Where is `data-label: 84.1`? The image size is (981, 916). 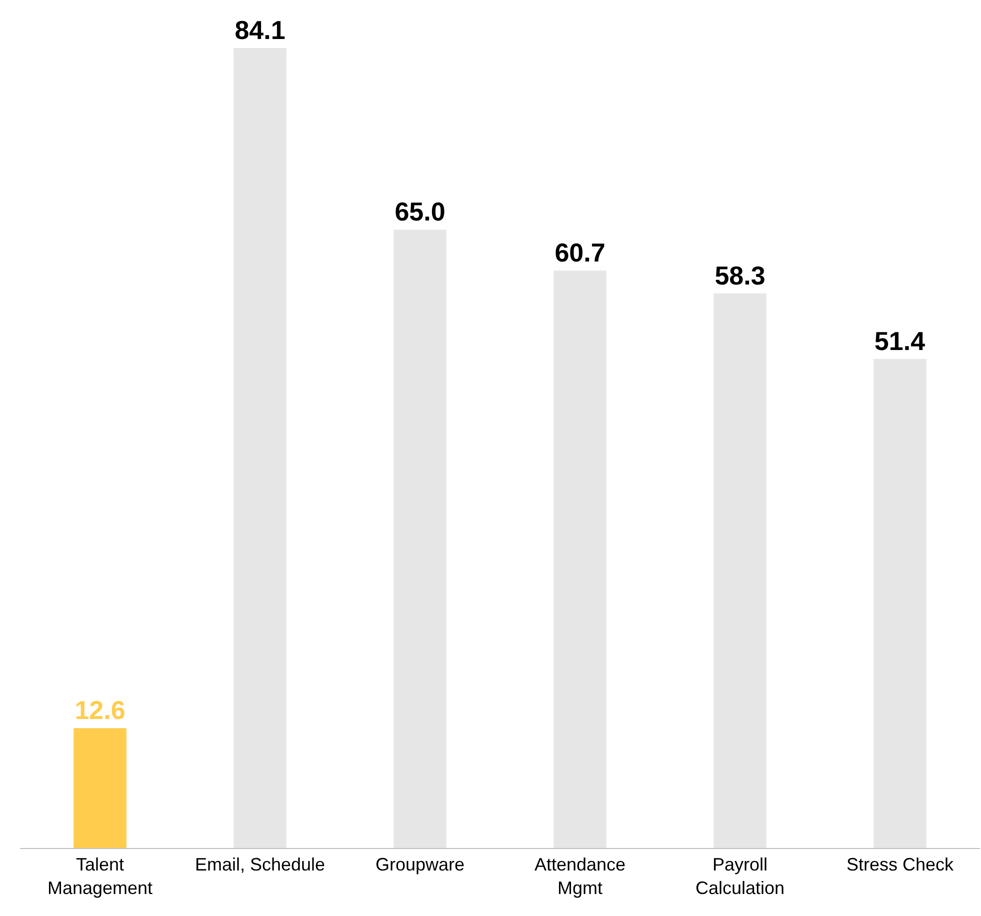
data-label: 84.1 is located at coordinates (260, 30).